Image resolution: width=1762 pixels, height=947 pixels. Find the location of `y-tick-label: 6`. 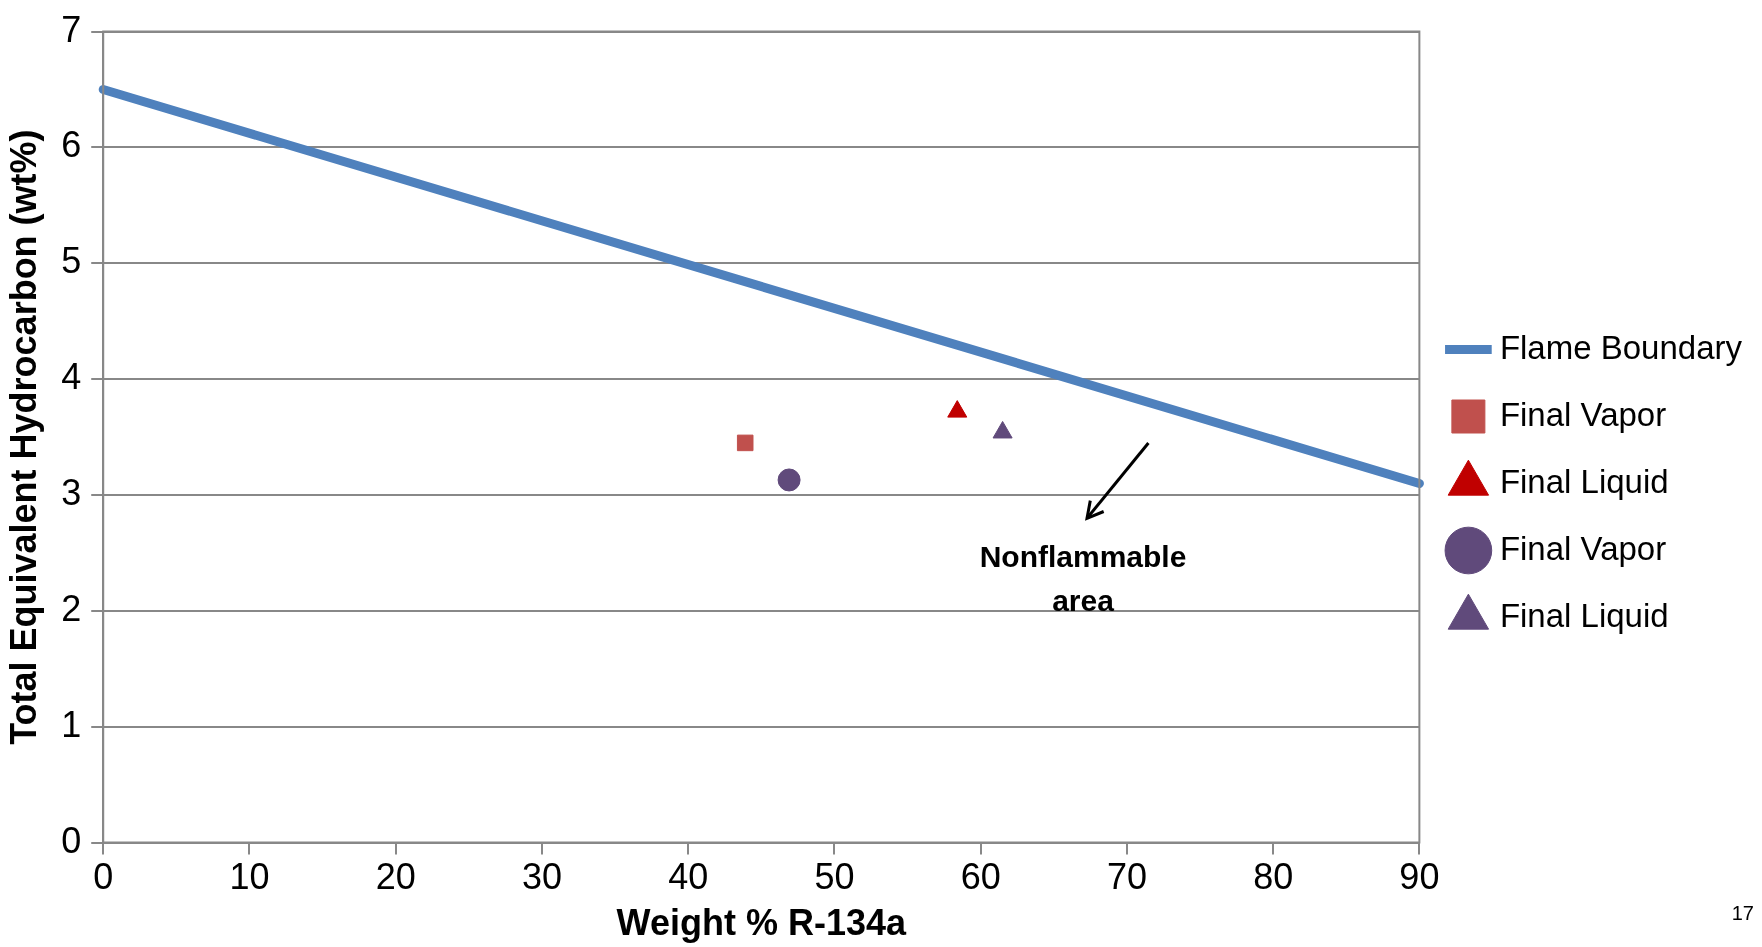

y-tick-label: 6 is located at coordinates (71, 145).